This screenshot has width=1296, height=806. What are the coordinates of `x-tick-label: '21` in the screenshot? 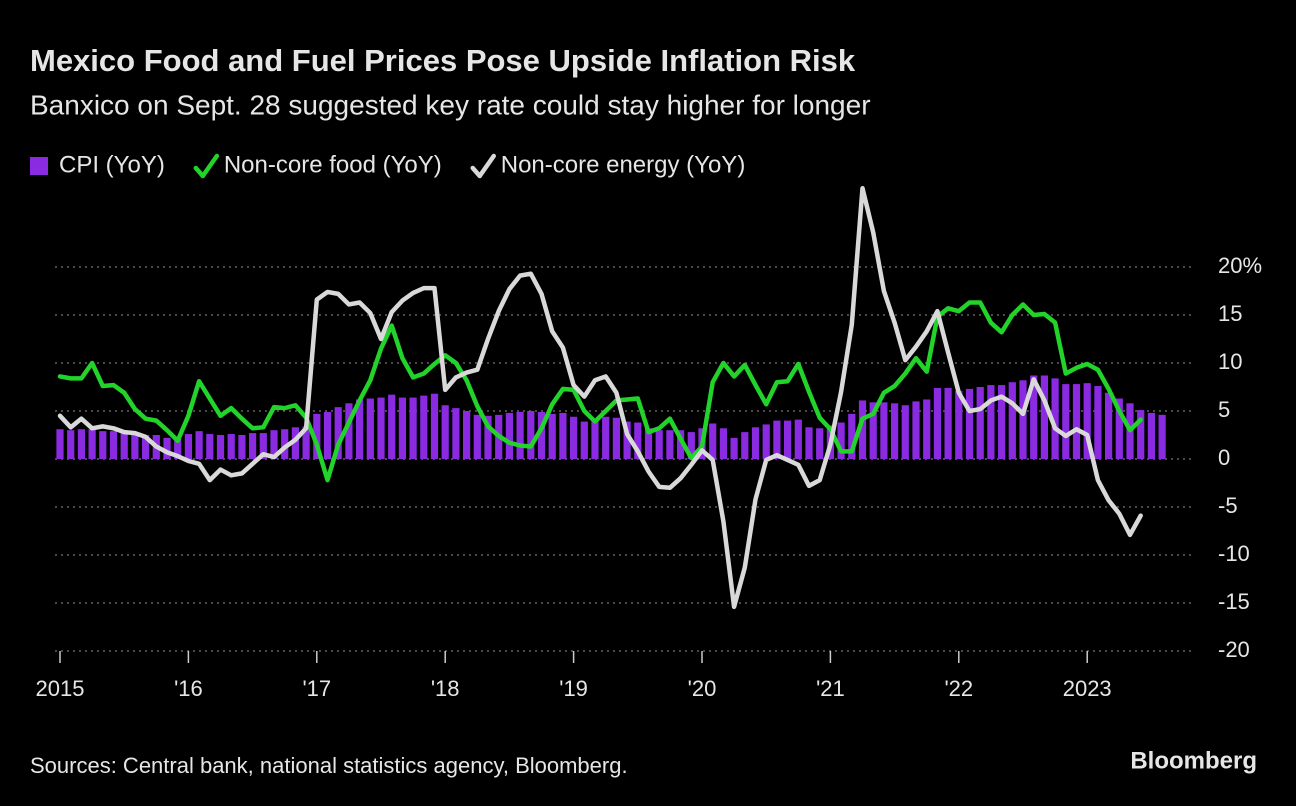 It's located at (830, 688).